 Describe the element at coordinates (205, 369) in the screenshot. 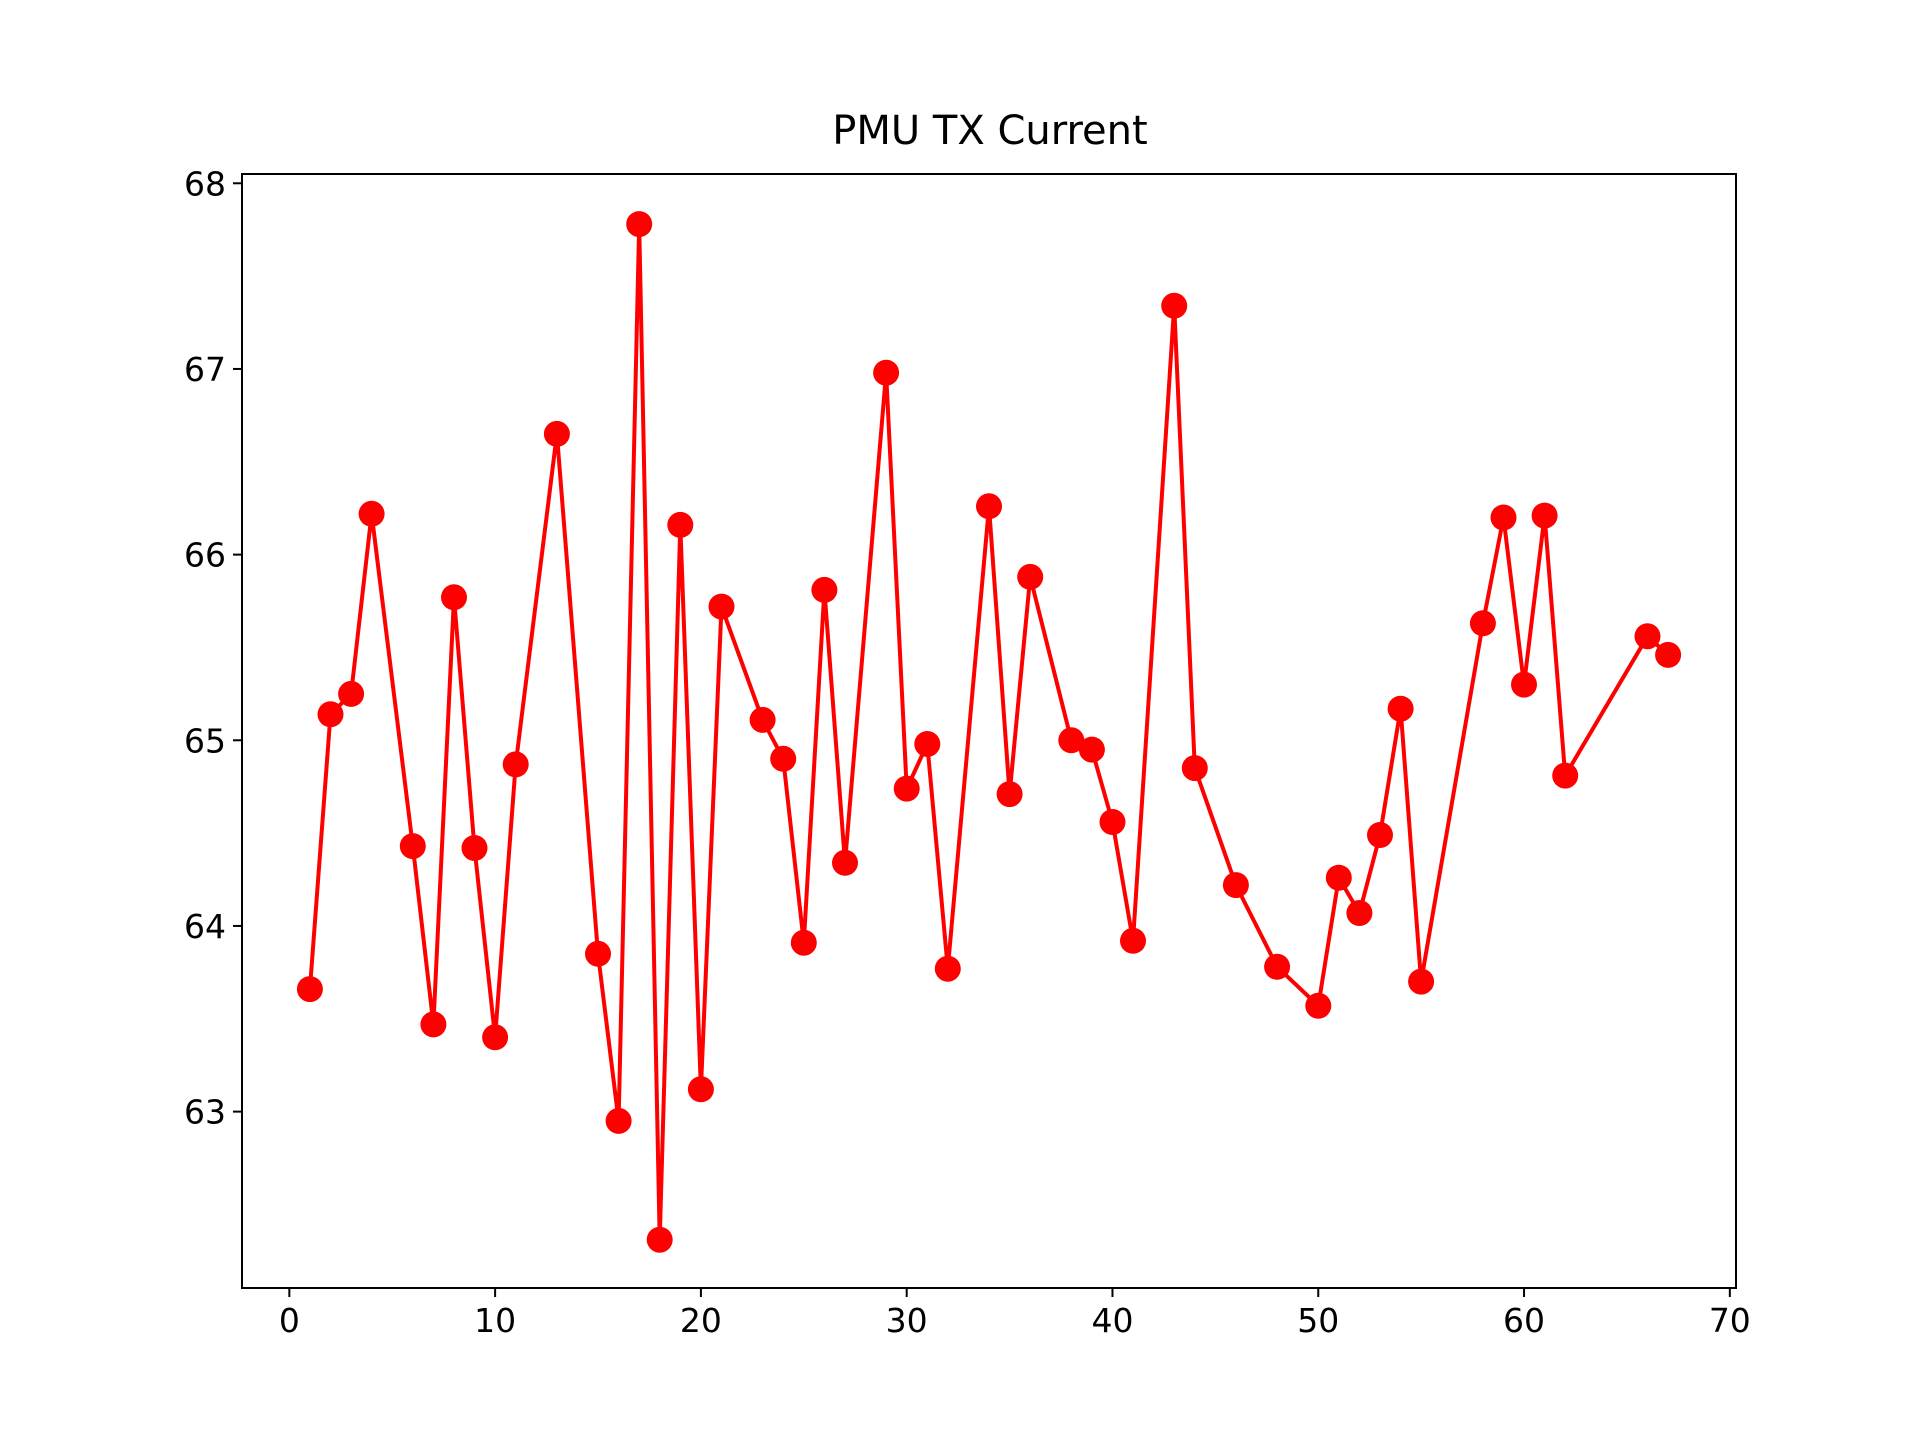

I see `y-tick-label: 67` at that location.